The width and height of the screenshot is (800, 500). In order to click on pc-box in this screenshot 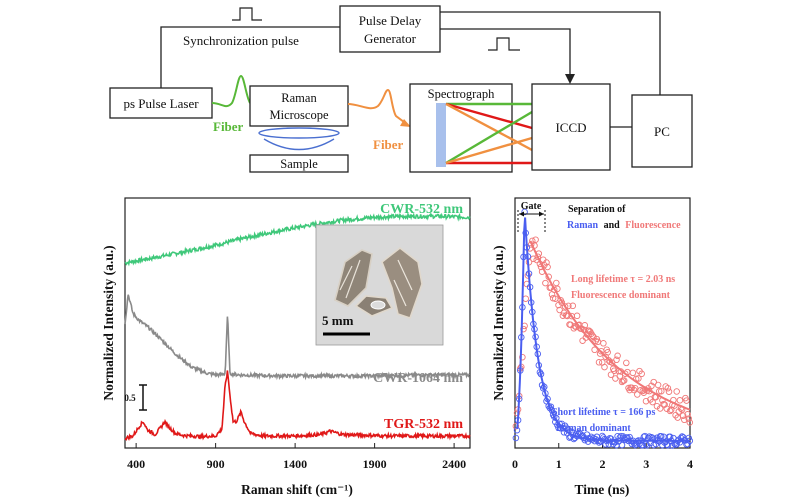, I will do `click(662, 131)`.